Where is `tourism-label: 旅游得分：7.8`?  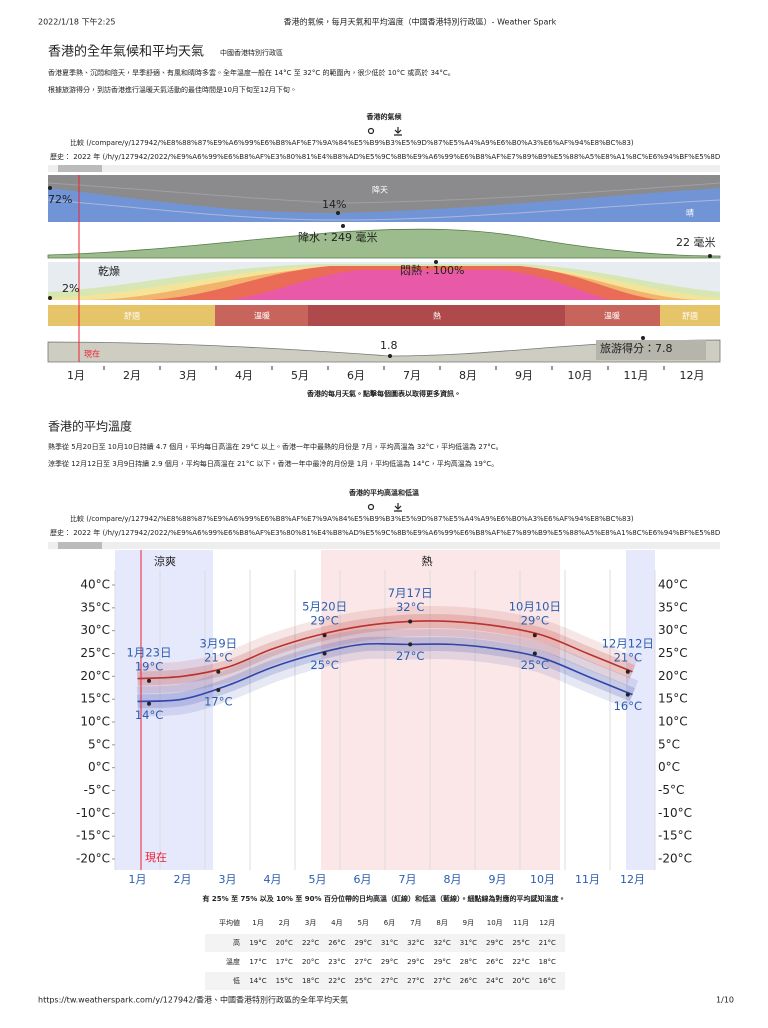 tourism-label: 旅游得分：7.8 is located at coordinates (636, 348).